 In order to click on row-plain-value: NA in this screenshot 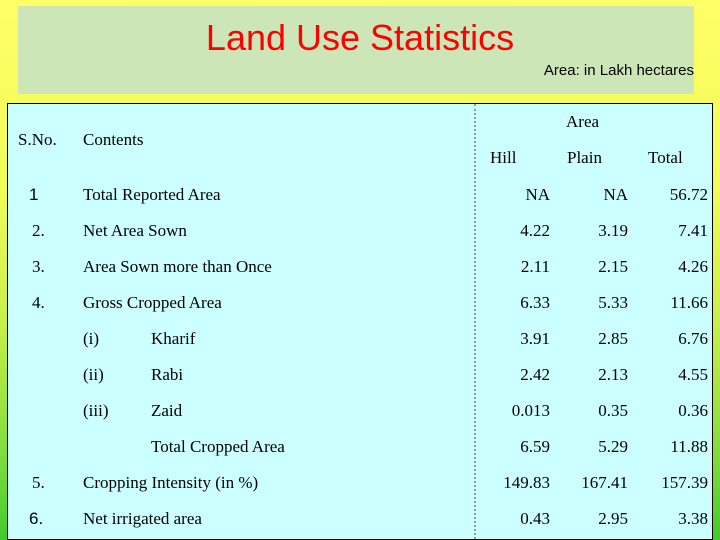, I will do `click(615, 194)`.